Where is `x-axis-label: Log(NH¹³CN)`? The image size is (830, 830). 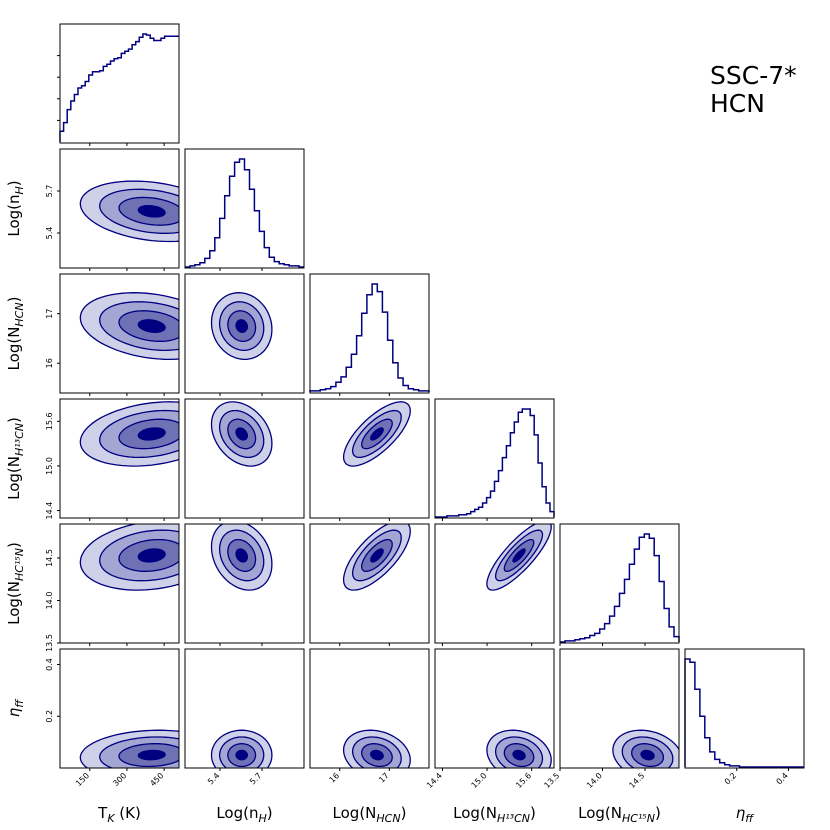 x-axis-label: Log(NH¹³CN) is located at coordinates (494, 814).